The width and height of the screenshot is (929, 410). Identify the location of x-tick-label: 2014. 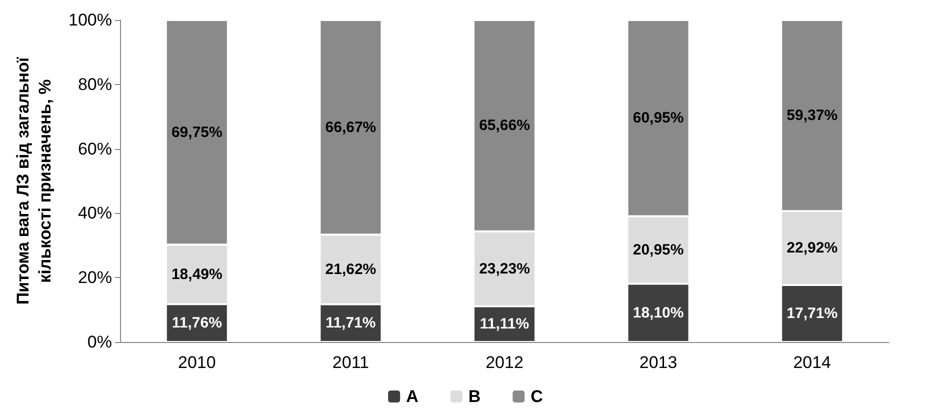
(812, 362).